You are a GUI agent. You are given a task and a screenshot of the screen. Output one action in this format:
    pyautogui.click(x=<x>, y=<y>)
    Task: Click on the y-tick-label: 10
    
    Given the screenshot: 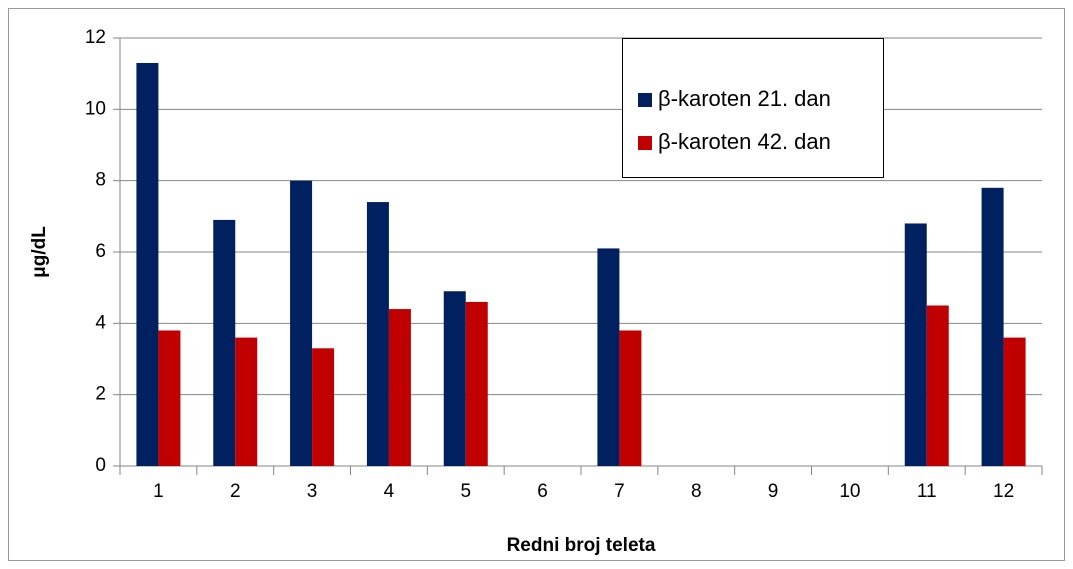 What is the action you would take?
    pyautogui.click(x=95, y=108)
    